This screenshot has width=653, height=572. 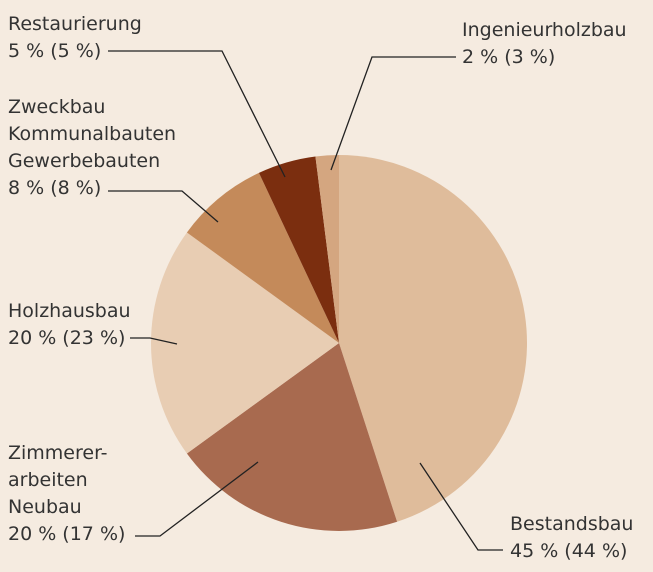 I want to click on slice-label: Kommunalbauten, so click(x=92, y=134).